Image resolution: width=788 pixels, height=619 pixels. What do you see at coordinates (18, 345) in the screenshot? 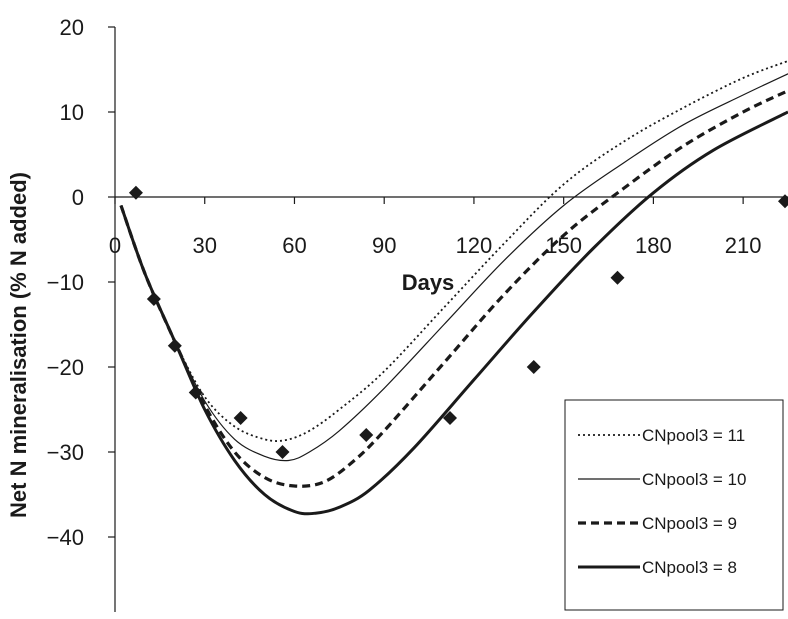
I see `y-axis-title: Net N mineralisation (% N added)` at bounding box center [18, 345].